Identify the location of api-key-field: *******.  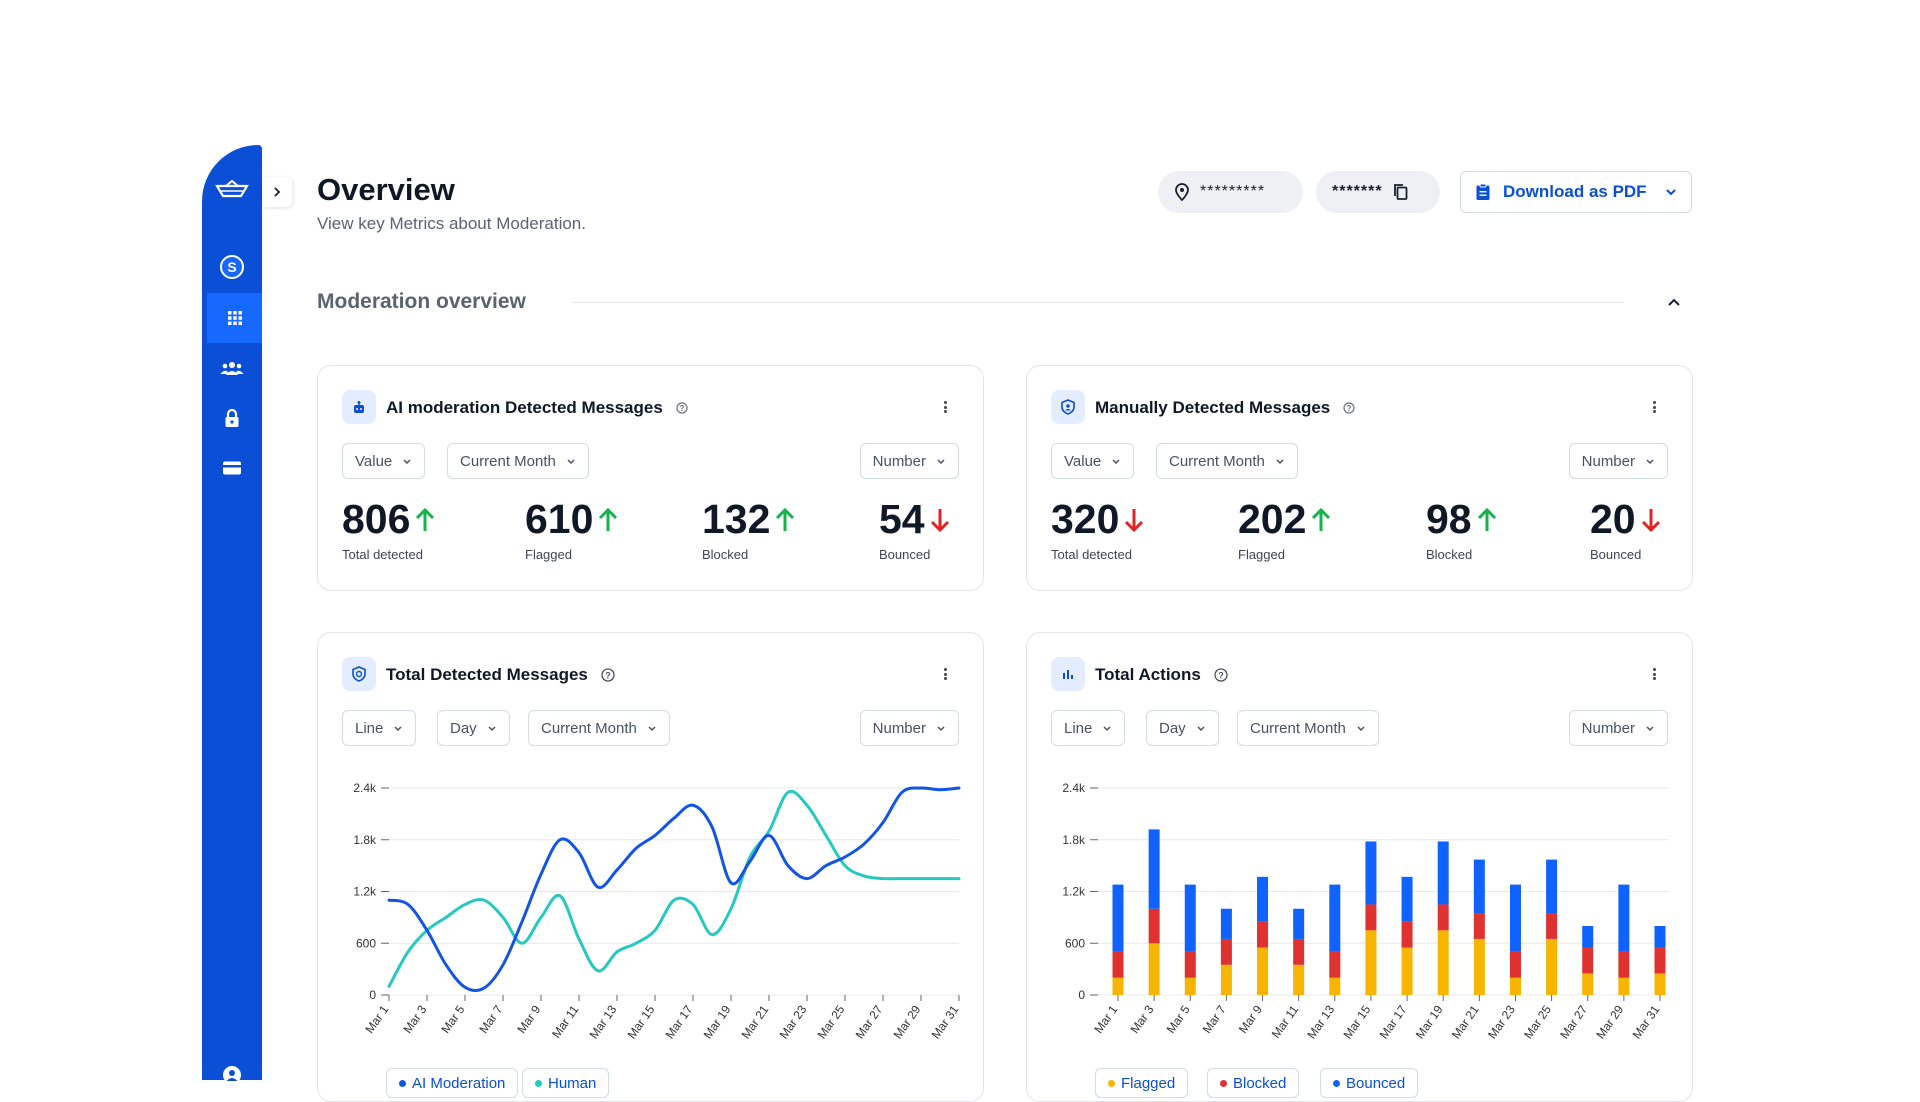
(1378, 192).